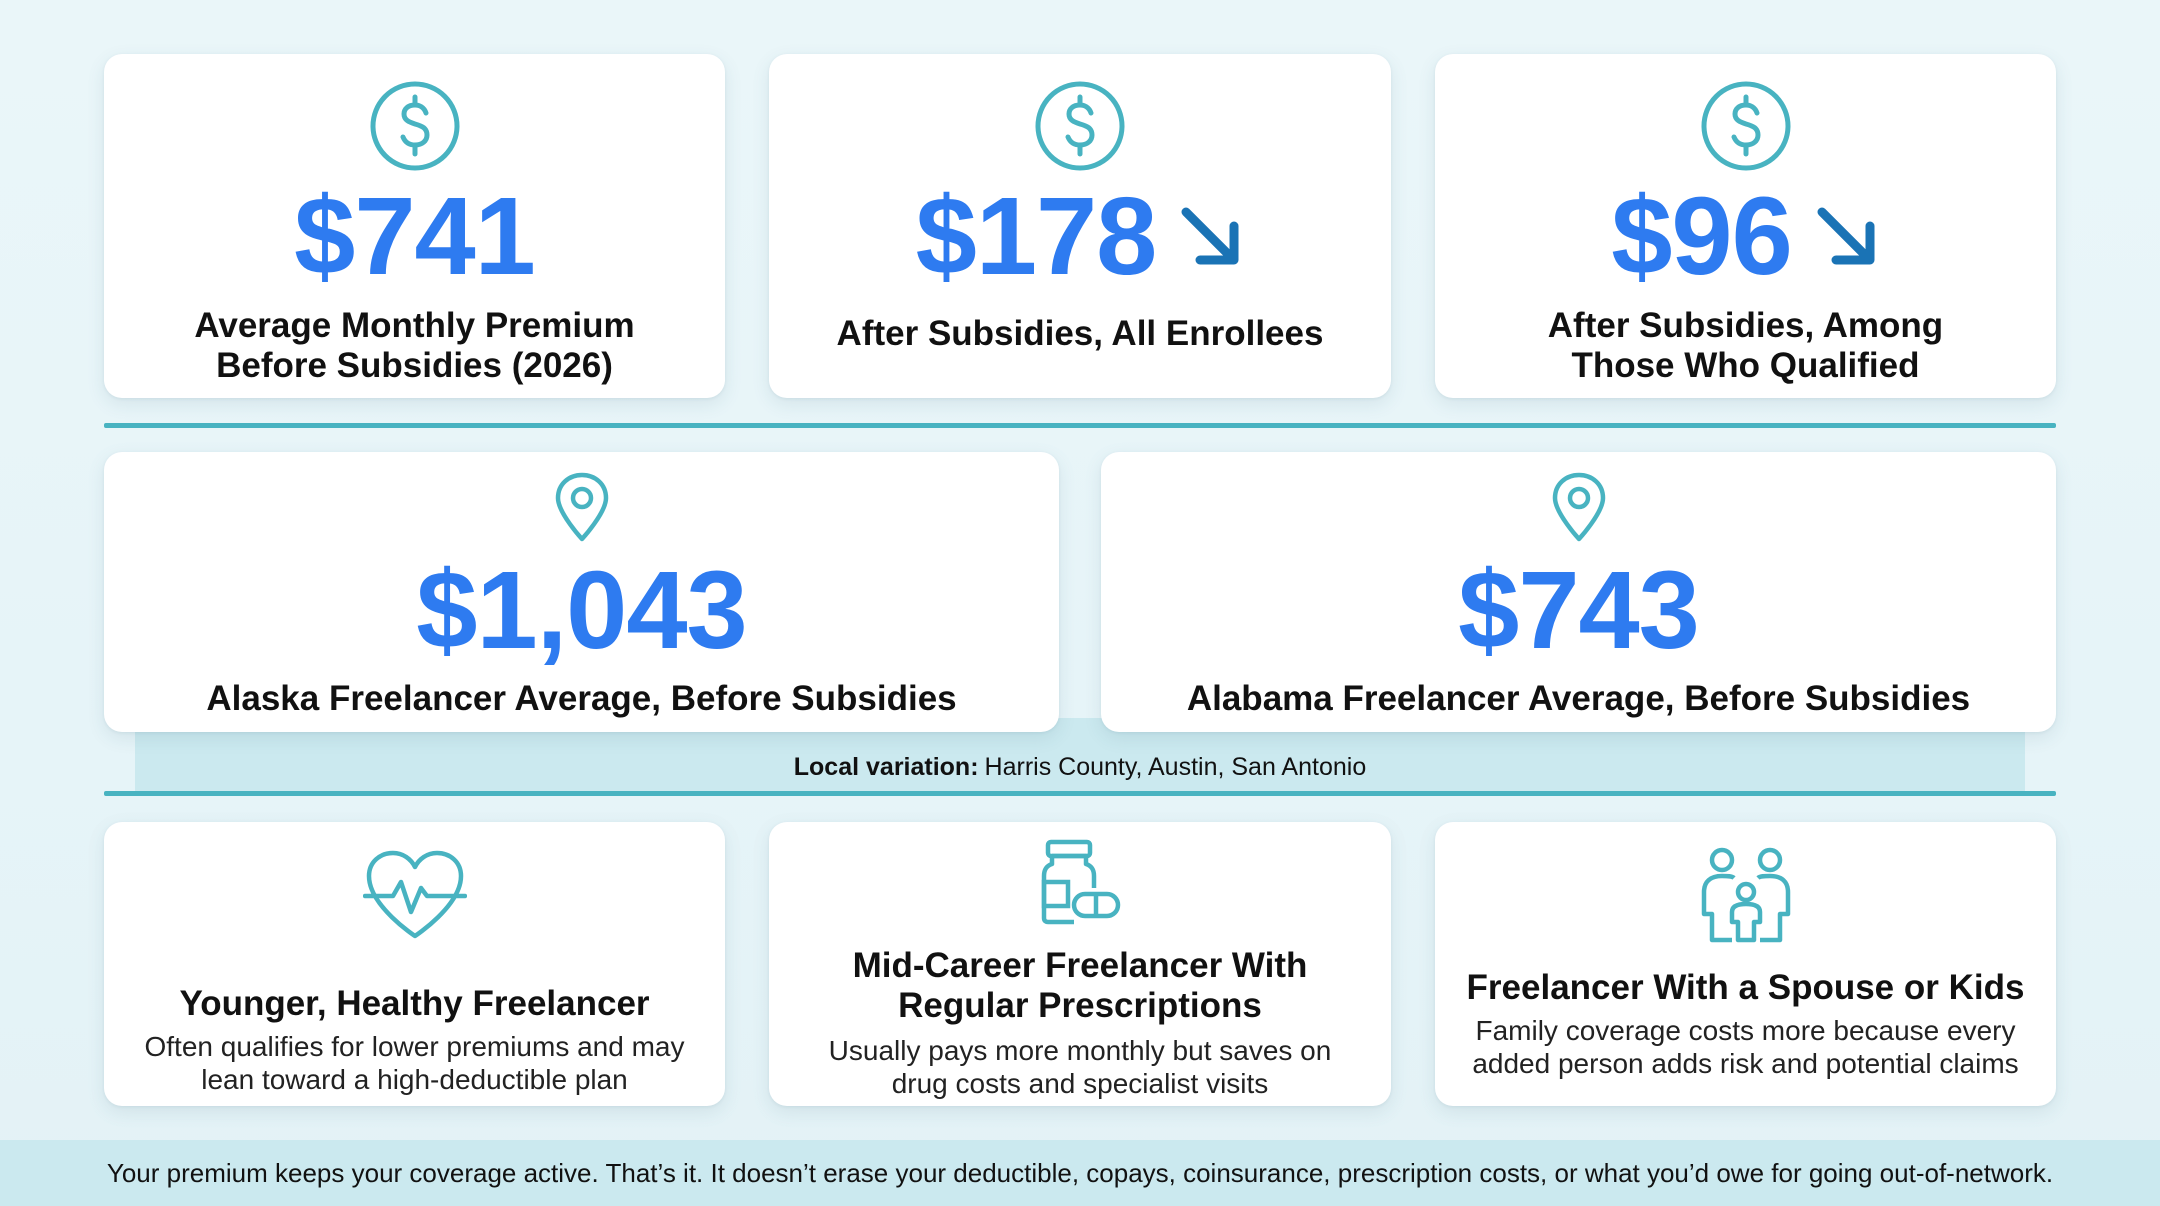 Image resolution: width=2160 pixels, height=1206 pixels. What do you see at coordinates (1080, 333) in the screenshot?
I see `stat-label: After Subsidies, All Enrollees` at bounding box center [1080, 333].